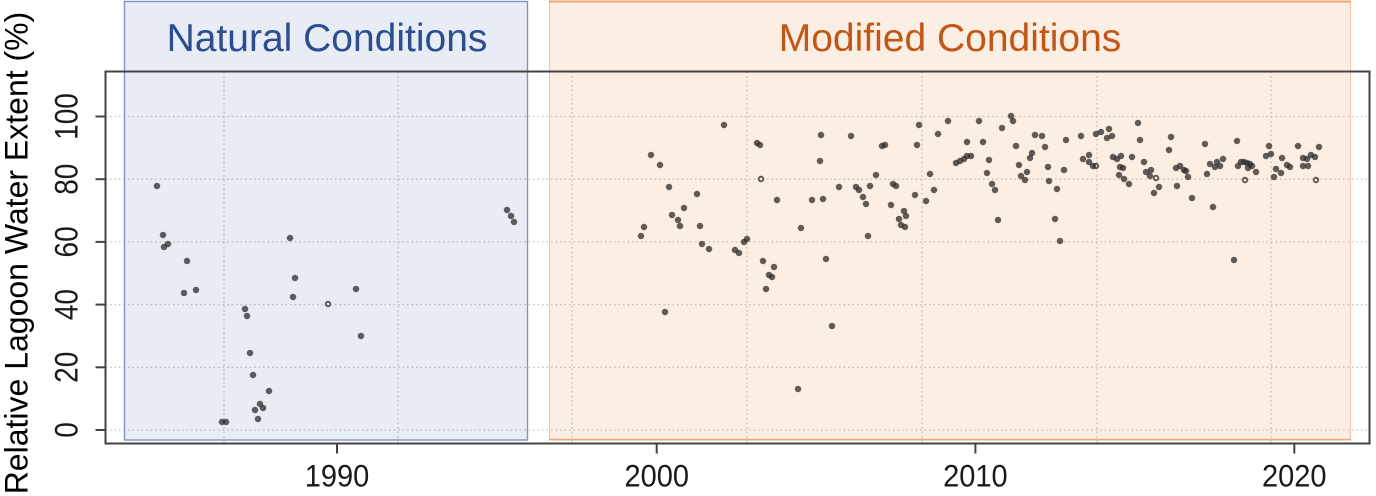 This screenshot has width=1376, height=496. I want to click on svg-text: 80, so click(67, 179).